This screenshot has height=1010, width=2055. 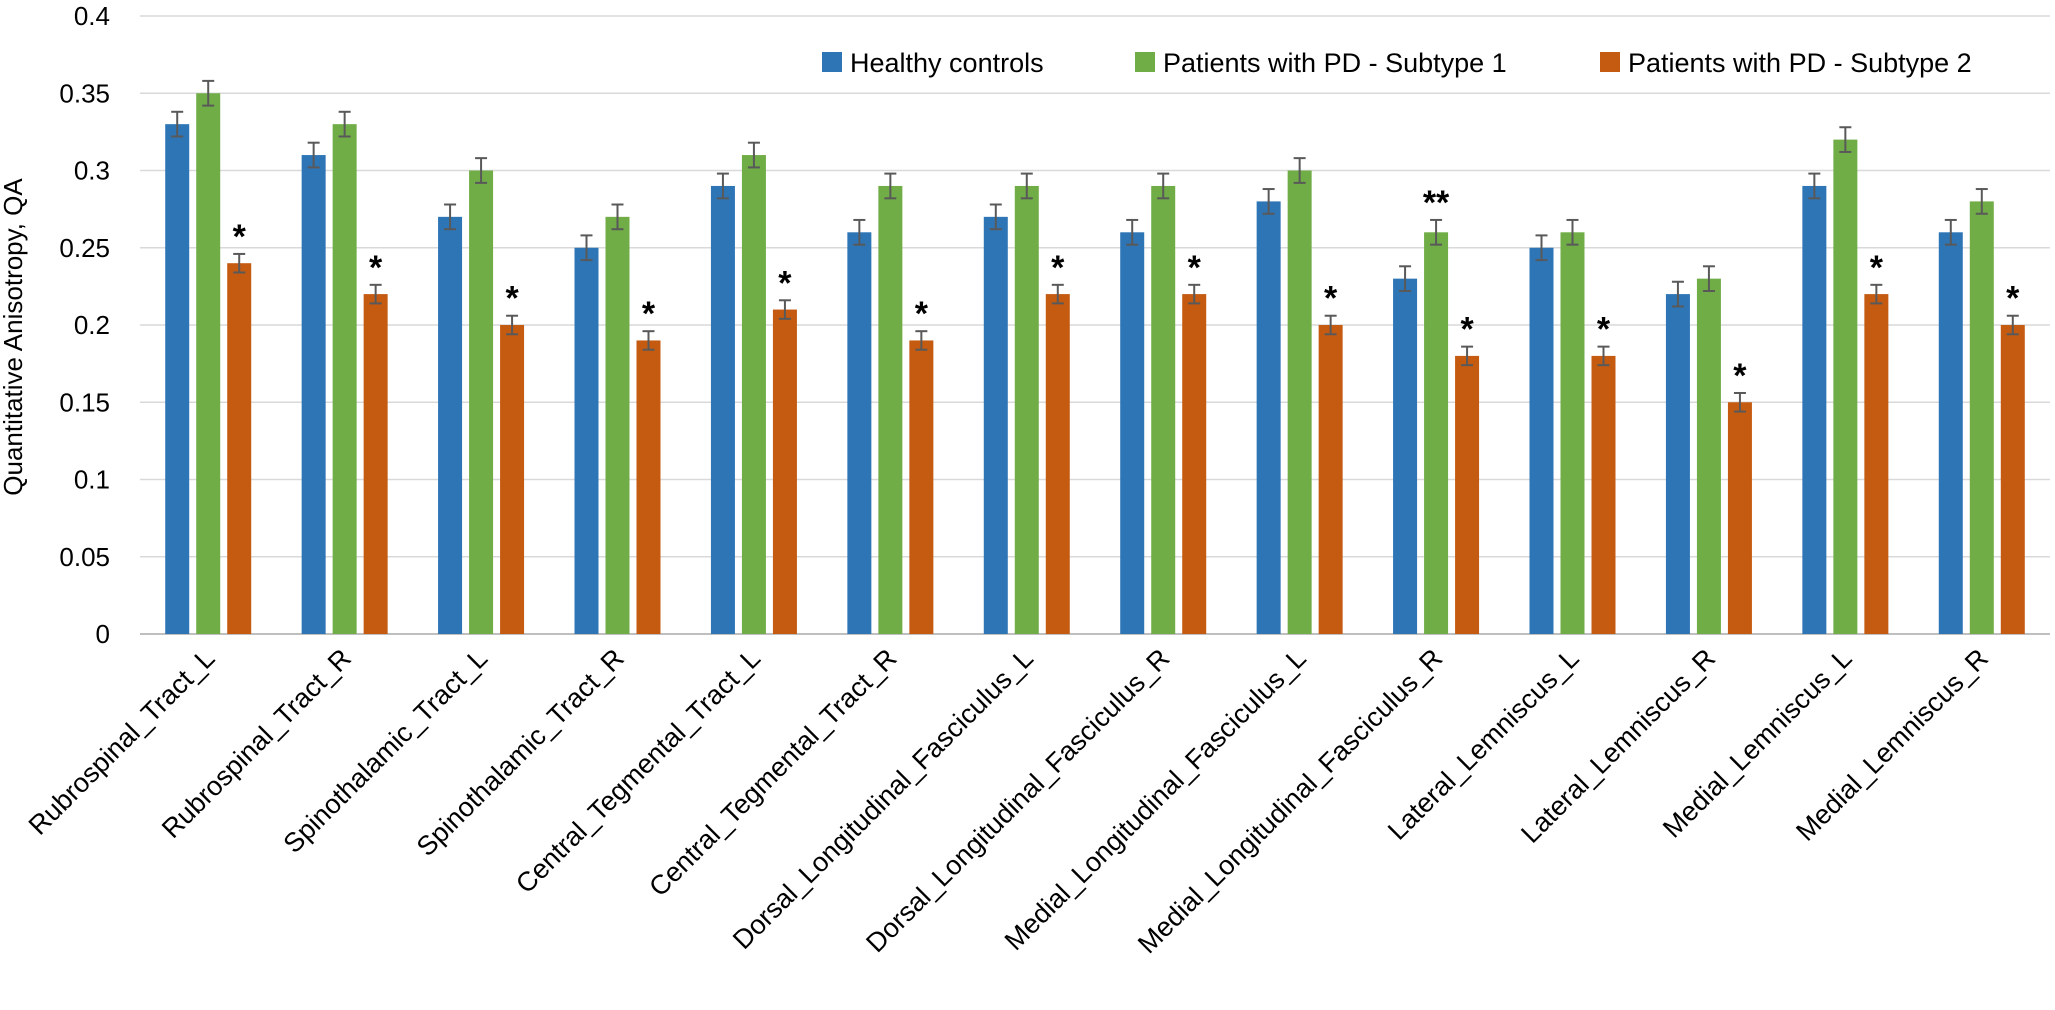 I want to click on y-tick-label: 0.4, so click(x=92, y=16).